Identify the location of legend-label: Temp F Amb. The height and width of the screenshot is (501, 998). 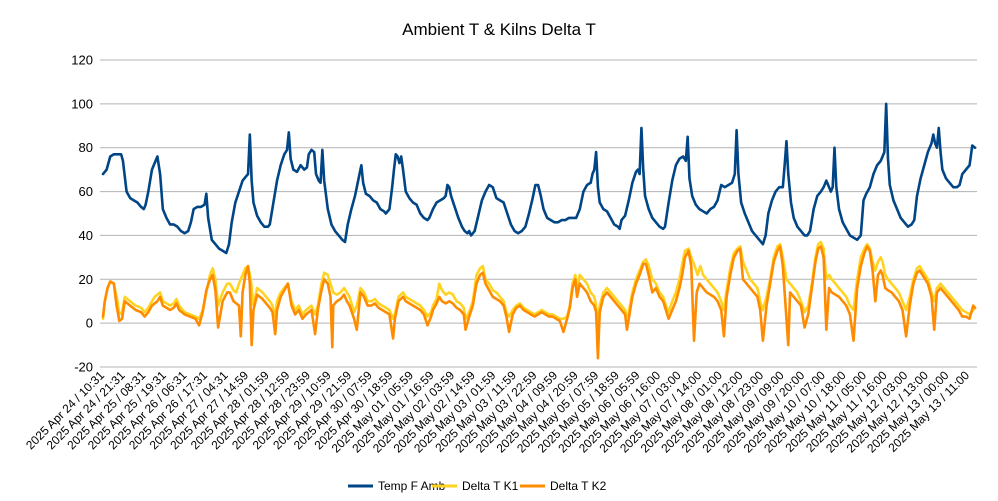
(412, 486).